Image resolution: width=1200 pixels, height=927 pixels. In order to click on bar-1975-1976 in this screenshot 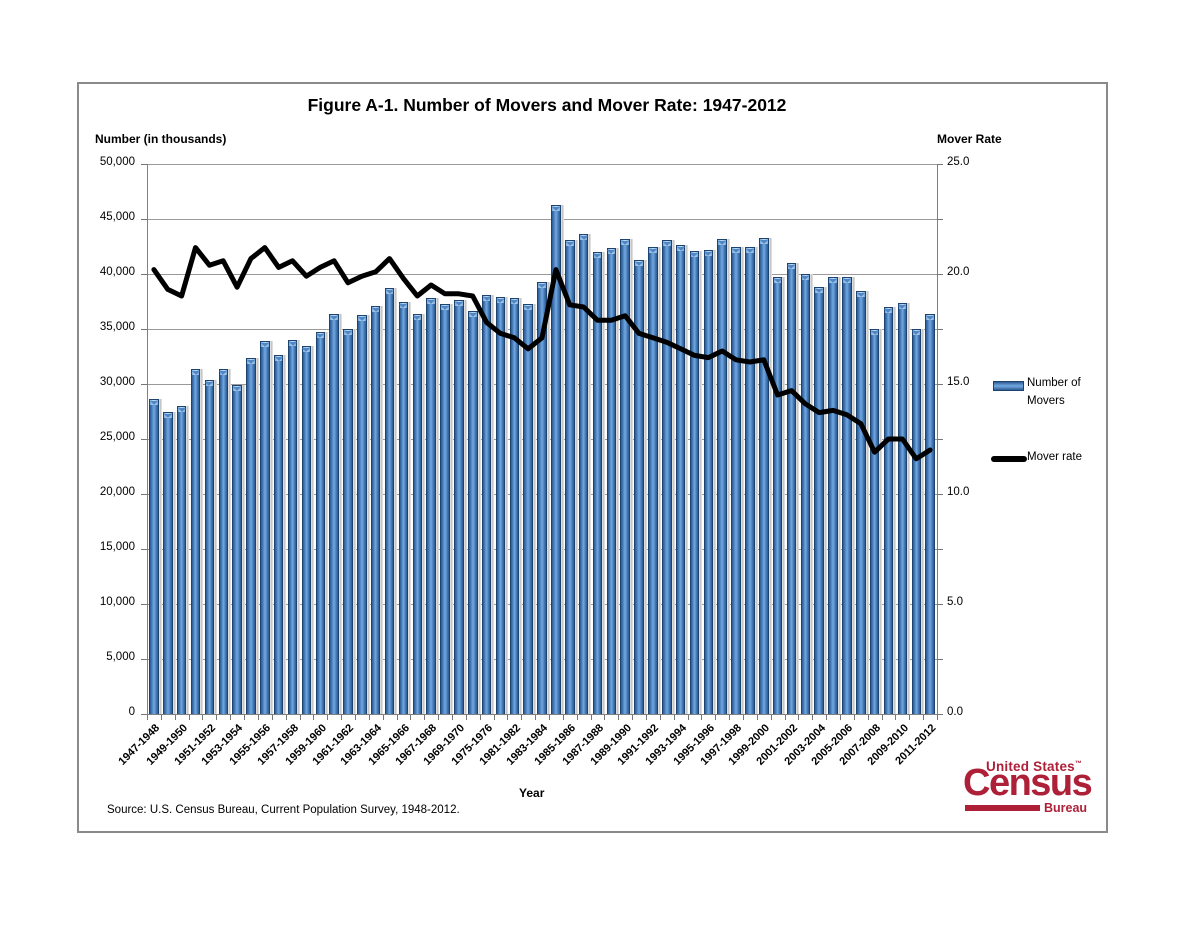, I will do `click(488, 504)`.